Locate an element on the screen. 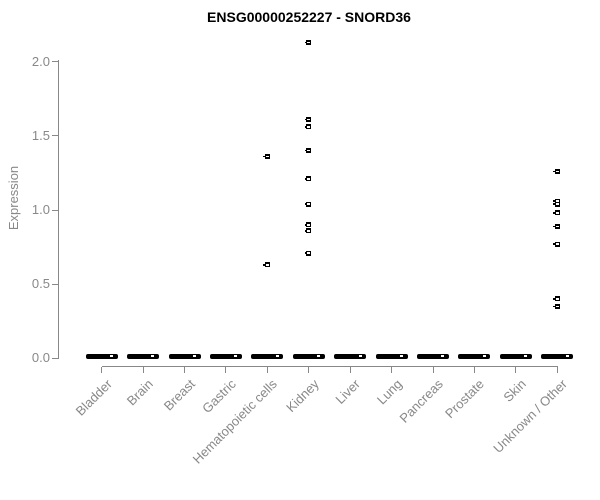 This screenshot has width=600, height=500. x-axis-line is located at coordinates (330, 366).